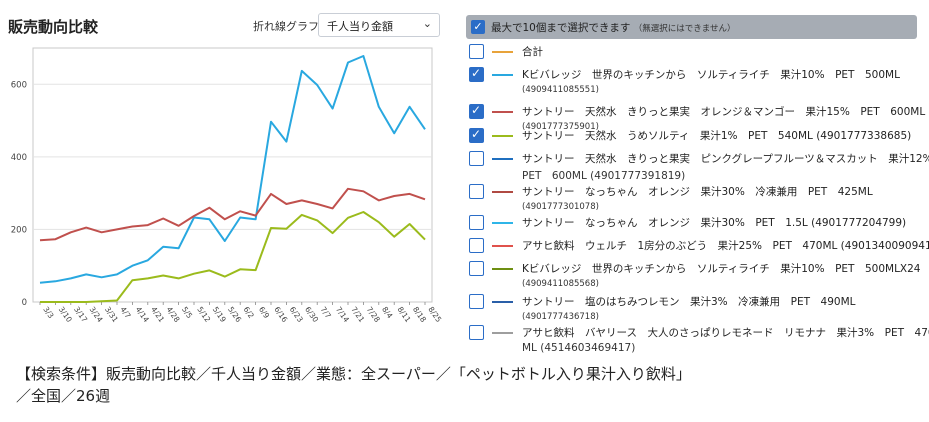  What do you see at coordinates (19, 158) in the screenshot?
I see `y-tick-label: 400` at bounding box center [19, 158].